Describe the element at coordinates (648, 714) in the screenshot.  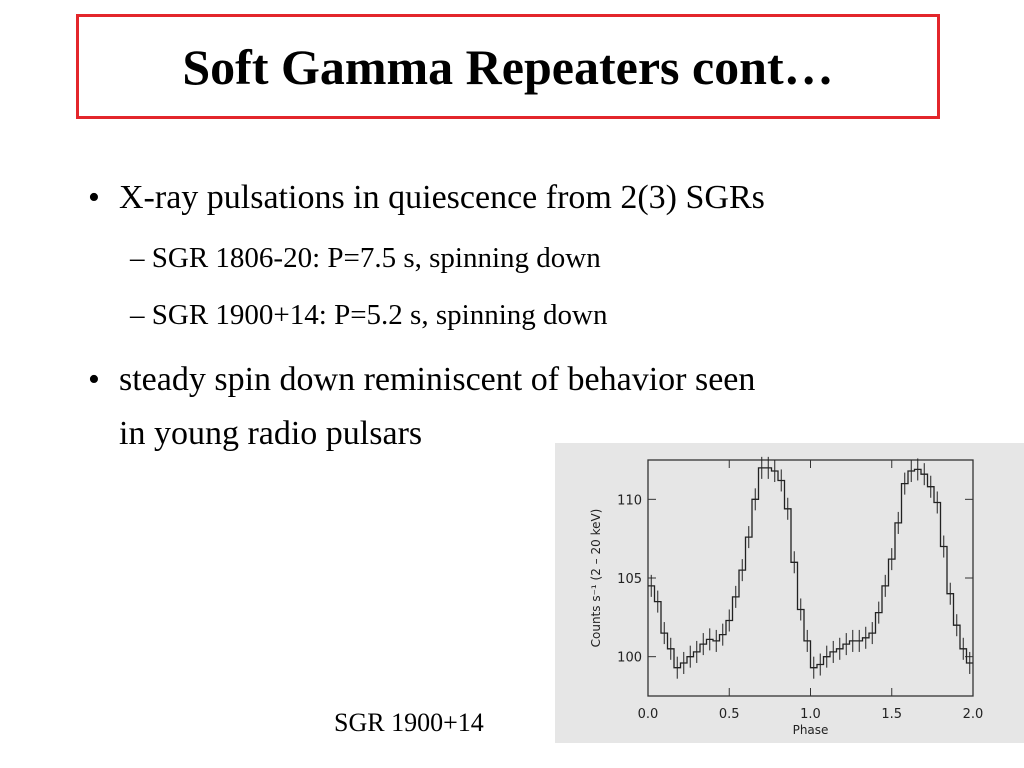
I see `x-tick-label: 0.0` at that location.